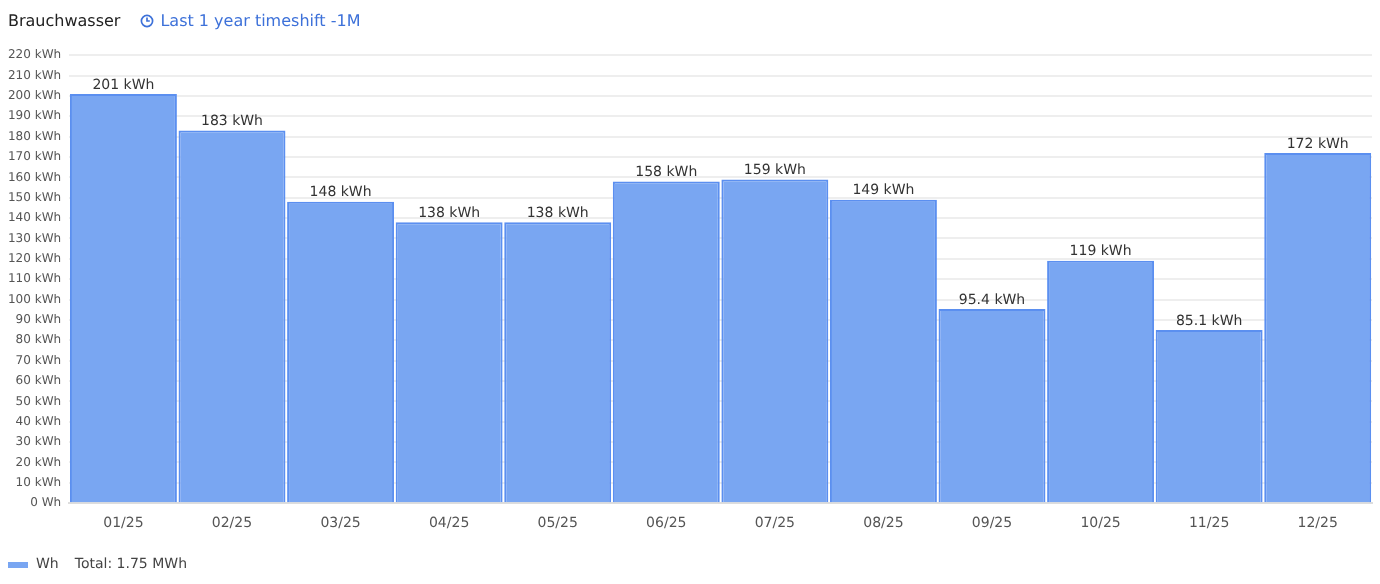 The width and height of the screenshot is (1380, 584). What do you see at coordinates (64, 20) in the screenshot?
I see `chart-title: Brauchwasser` at bounding box center [64, 20].